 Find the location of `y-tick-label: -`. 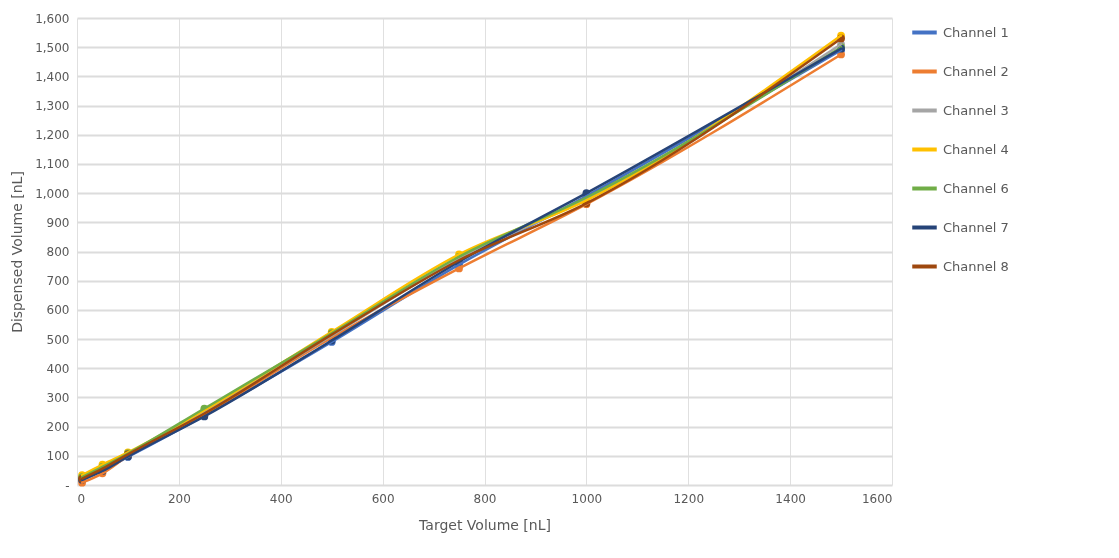

y-tick-label: - is located at coordinates (67, 485).